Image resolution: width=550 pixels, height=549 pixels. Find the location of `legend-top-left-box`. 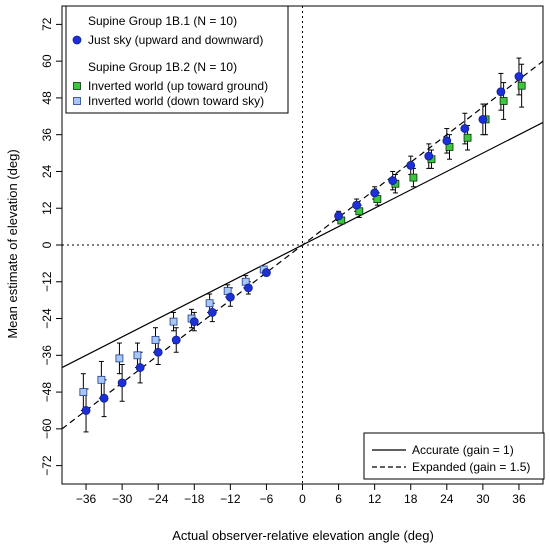

legend-top-left-box is located at coordinates (177, 59).